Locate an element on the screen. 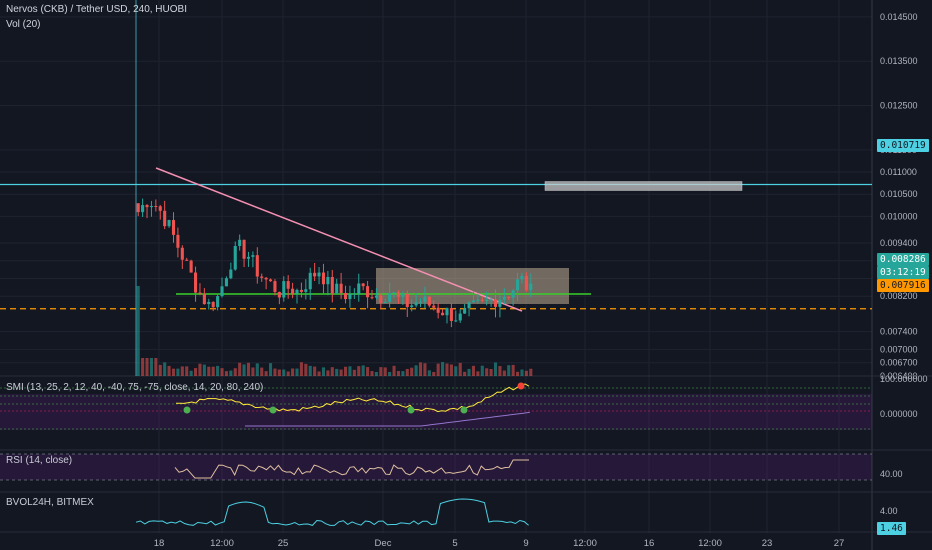 The height and width of the screenshot is (550, 932). last-price-tag: 0.008286 is located at coordinates (903, 259).